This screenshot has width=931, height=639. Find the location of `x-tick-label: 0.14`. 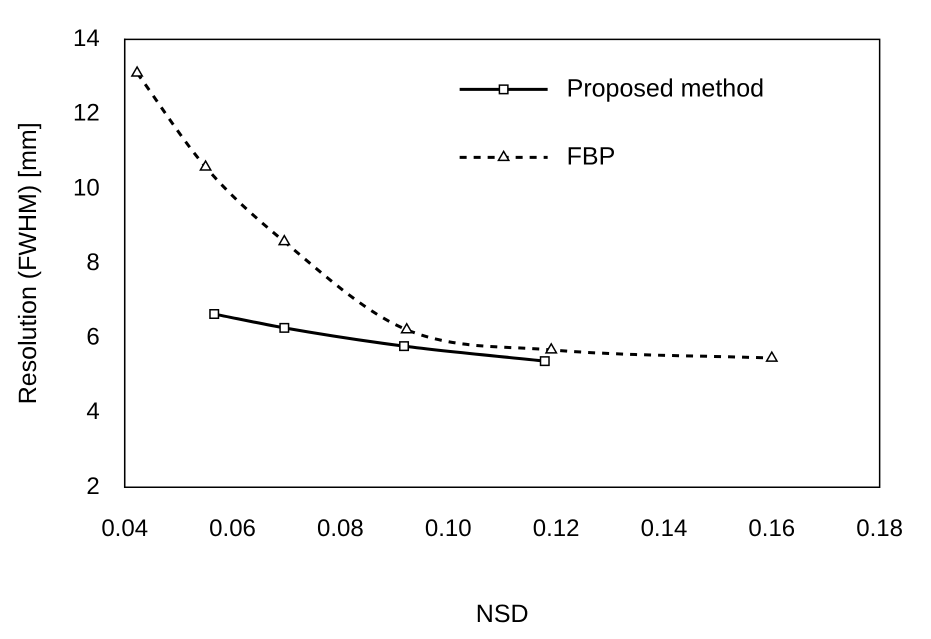

x-tick-label: 0.14 is located at coordinates (664, 528).